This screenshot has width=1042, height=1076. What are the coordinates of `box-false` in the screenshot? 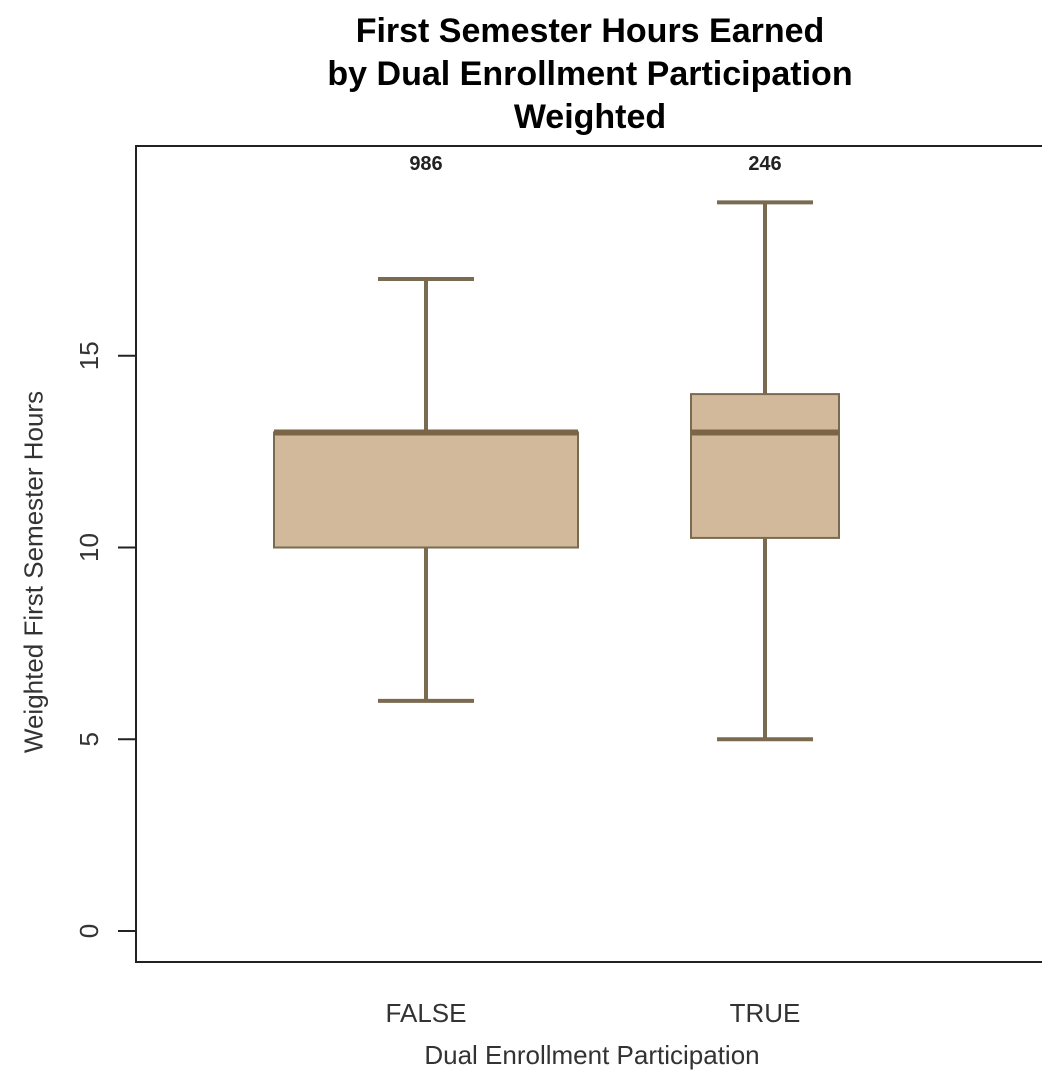 It's located at (426, 490).